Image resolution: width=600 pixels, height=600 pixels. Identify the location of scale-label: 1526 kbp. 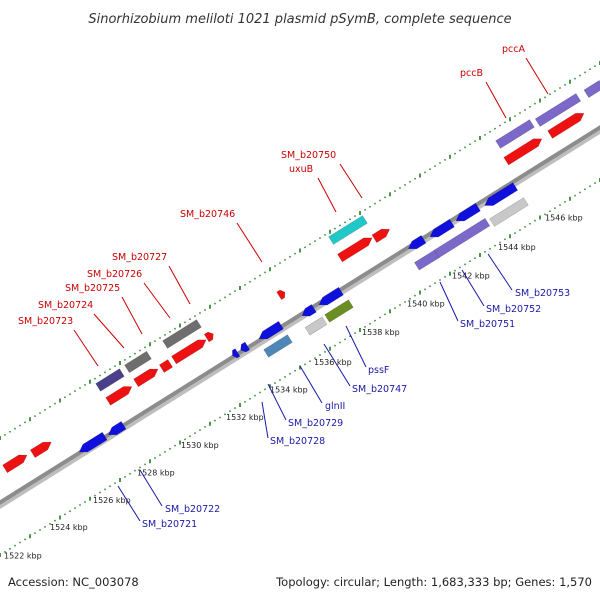
(112, 500).